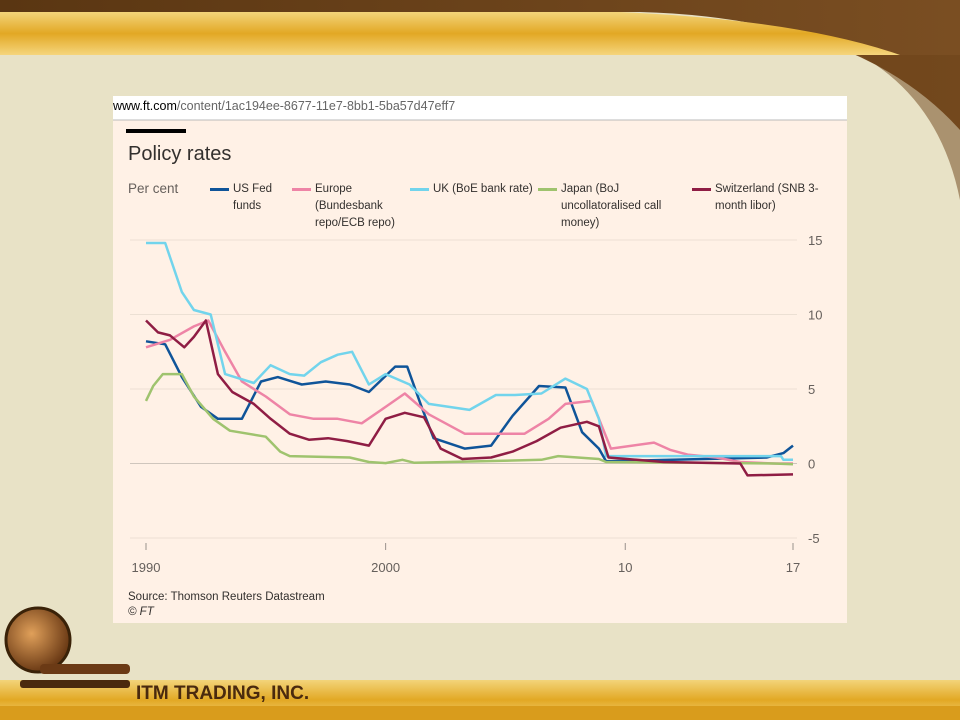 The image size is (960, 720). I want to click on x-tick-label: 1990, so click(146, 567).